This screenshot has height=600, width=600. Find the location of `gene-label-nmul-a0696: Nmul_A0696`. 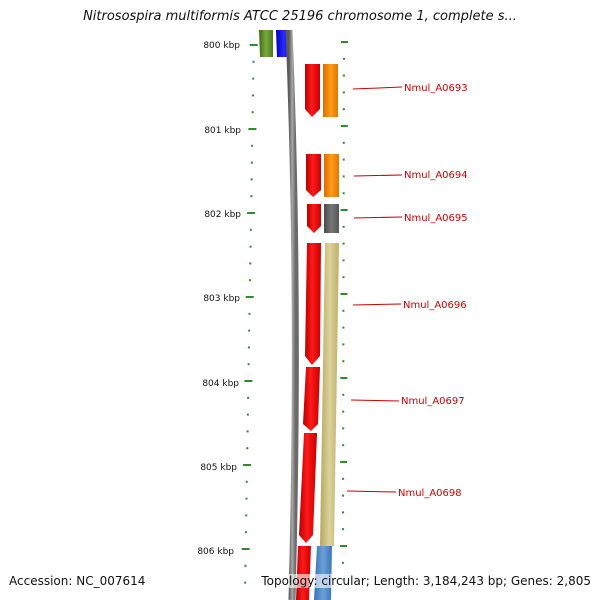

gene-label-nmul-a0696: Nmul_A0696 is located at coordinates (435, 305).